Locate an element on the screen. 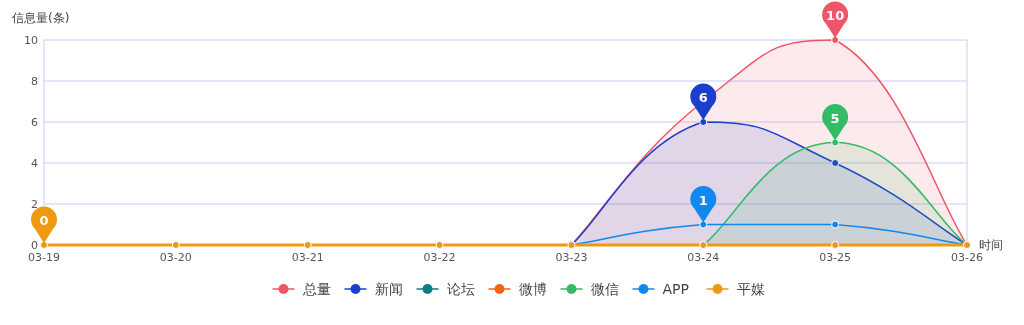 This screenshot has height=325, width=1024. y-tick-label: 4 is located at coordinates (34, 163).